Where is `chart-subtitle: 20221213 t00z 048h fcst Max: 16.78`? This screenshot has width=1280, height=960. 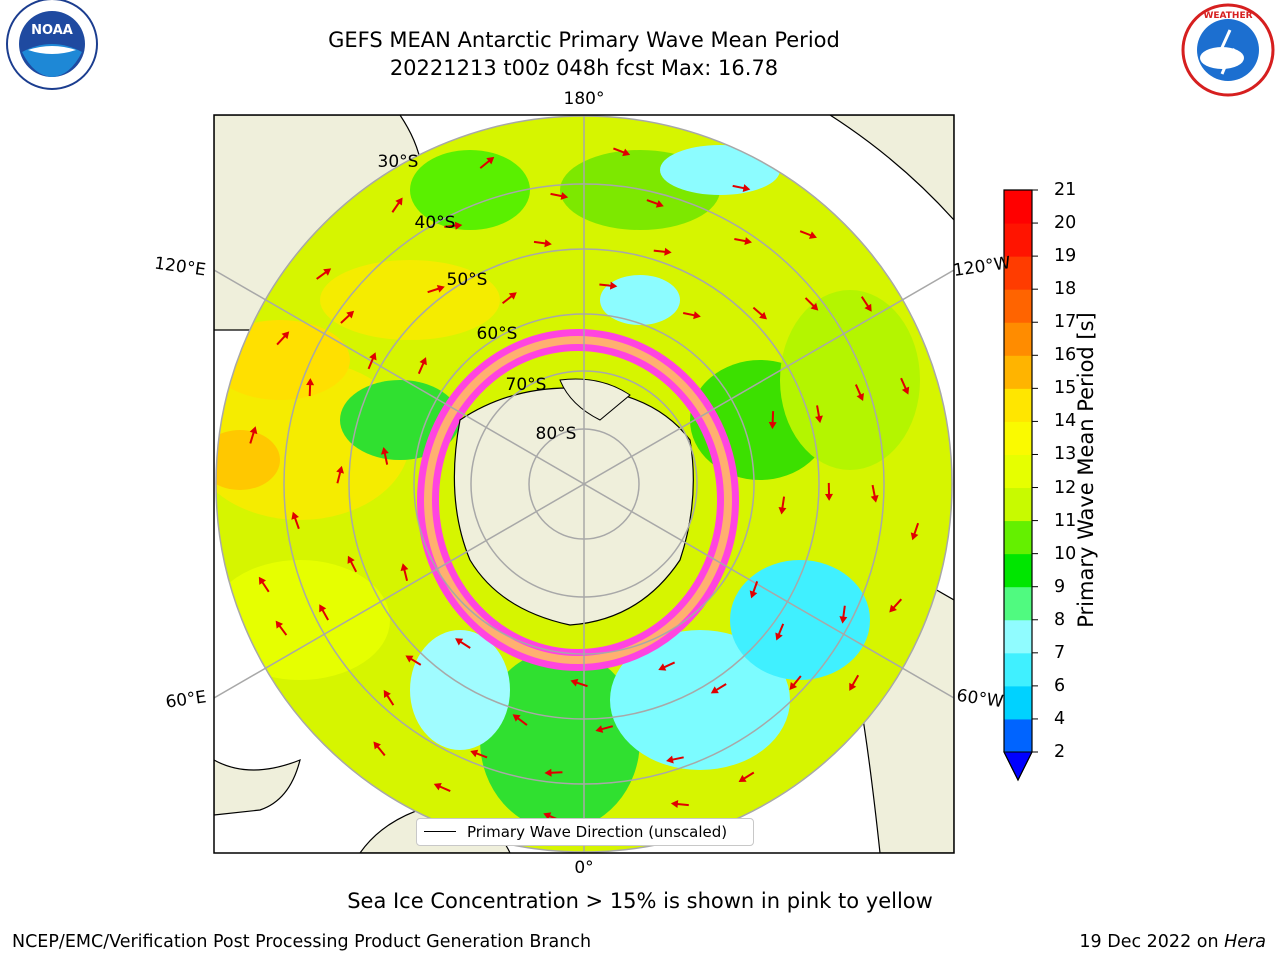 chart-subtitle: 20221213 t00z 048h fcst Max: 16.78 is located at coordinates (584, 68).